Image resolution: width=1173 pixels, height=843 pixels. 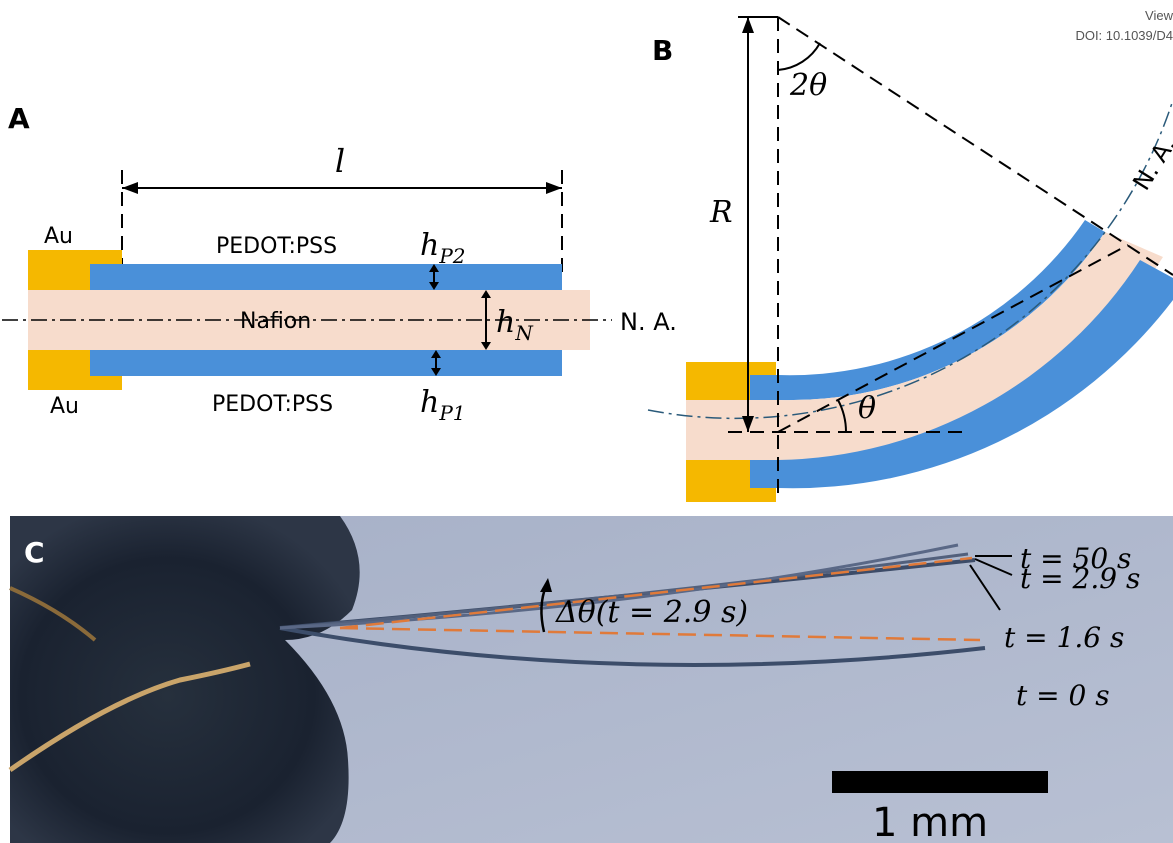 I want to click on pedot-bent-top, so click(x=927, y=310).